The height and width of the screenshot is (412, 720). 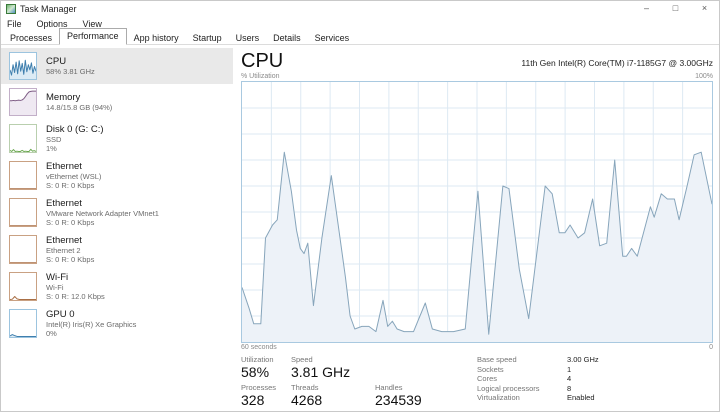 What do you see at coordinates (23, 323) in the screenshot?
I see `gpu-sparkline` at bounding box center [23, 323].